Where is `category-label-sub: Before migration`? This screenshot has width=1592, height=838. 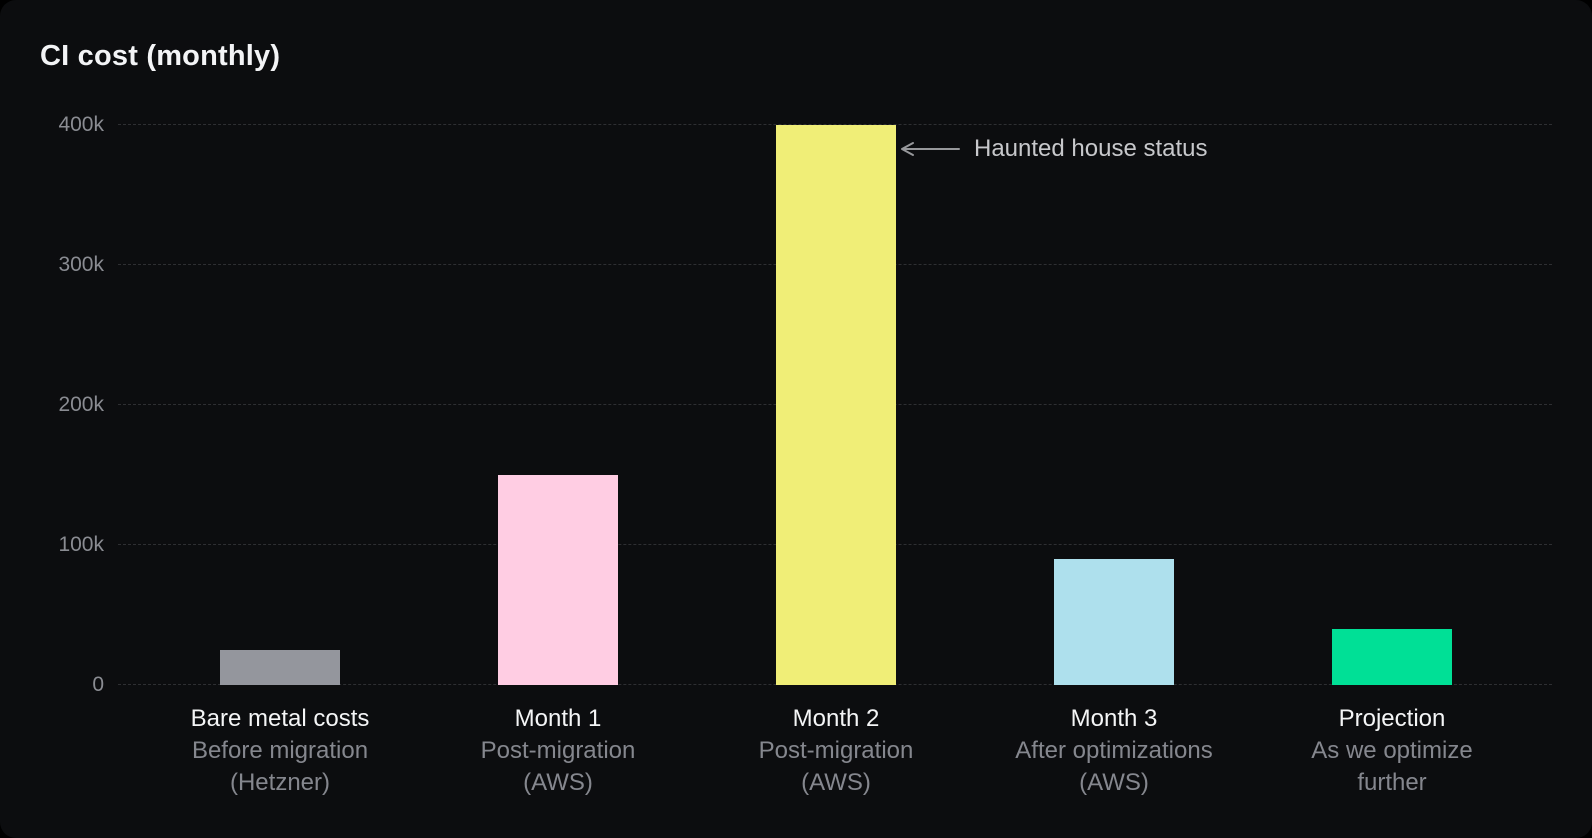
category-label-sub: Before migration is located at coordinates (280, 750).